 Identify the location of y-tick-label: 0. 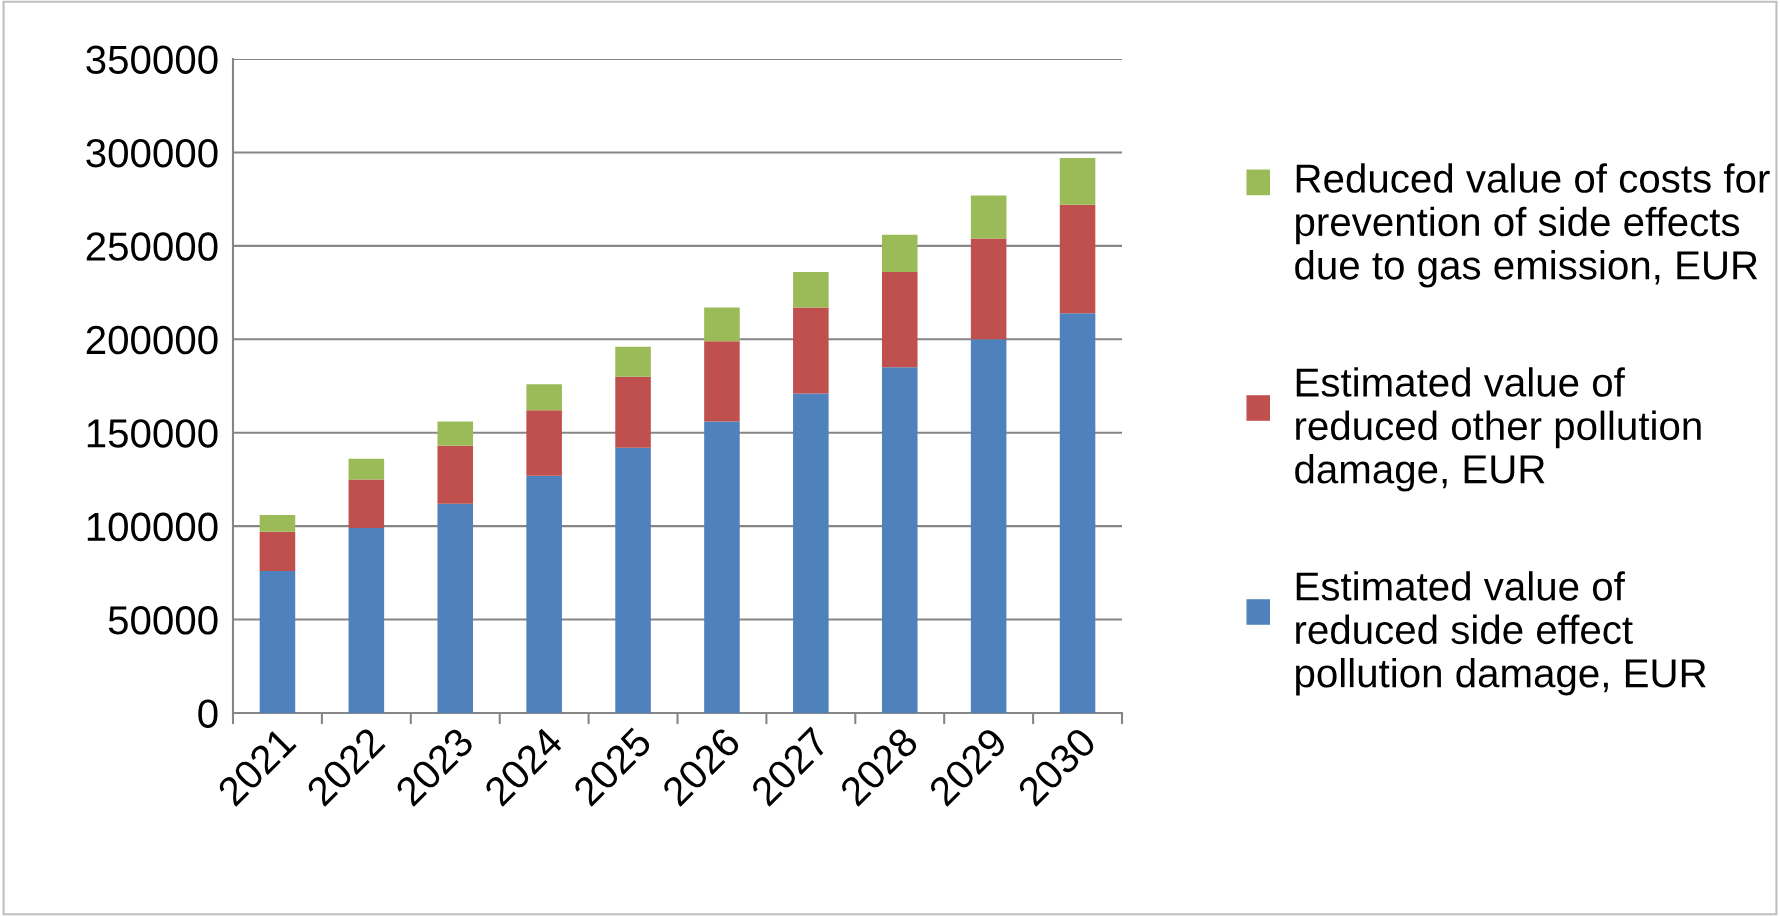
(208, 713).